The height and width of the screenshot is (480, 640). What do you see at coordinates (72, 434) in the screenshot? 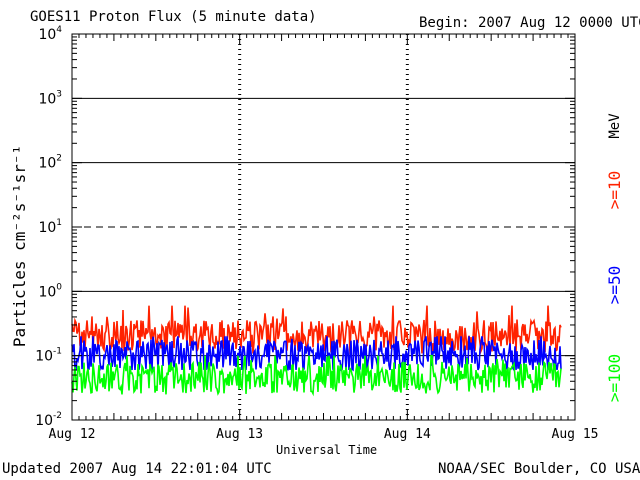
I see `x-tick-label: Aug 12` at bounding box center [72, 434].